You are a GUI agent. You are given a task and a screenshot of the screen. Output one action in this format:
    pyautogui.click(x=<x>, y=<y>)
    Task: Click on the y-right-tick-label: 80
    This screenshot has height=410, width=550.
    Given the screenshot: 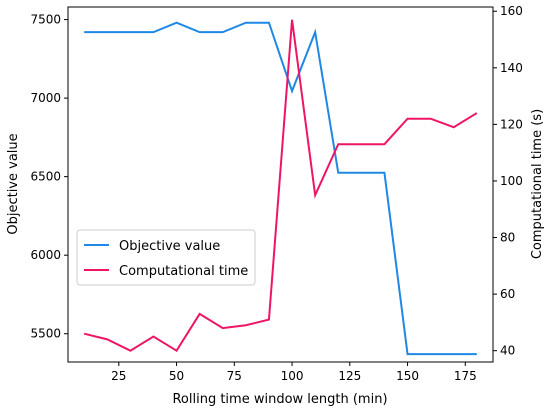 What is the action you would take?
    pyautogui.click(x=507, y=238)
    